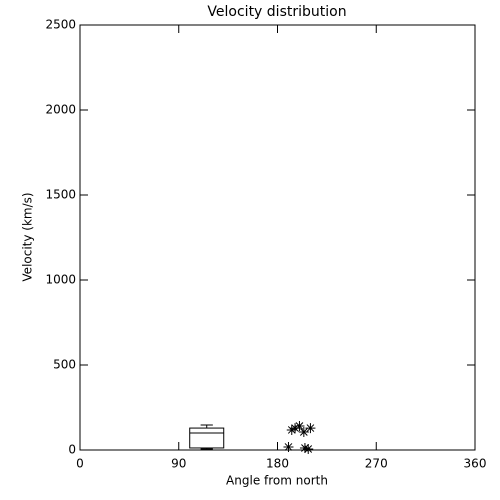 The height and width of the screenshot is (500, 500). What do you see at coordinates (60, 25) in the screenshot?
I see `y-tick-label: 2500` at bounding box center [60, 25].